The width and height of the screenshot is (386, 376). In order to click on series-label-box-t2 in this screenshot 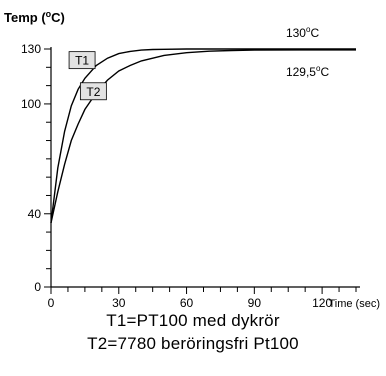, I will do `click(93, 91)`.